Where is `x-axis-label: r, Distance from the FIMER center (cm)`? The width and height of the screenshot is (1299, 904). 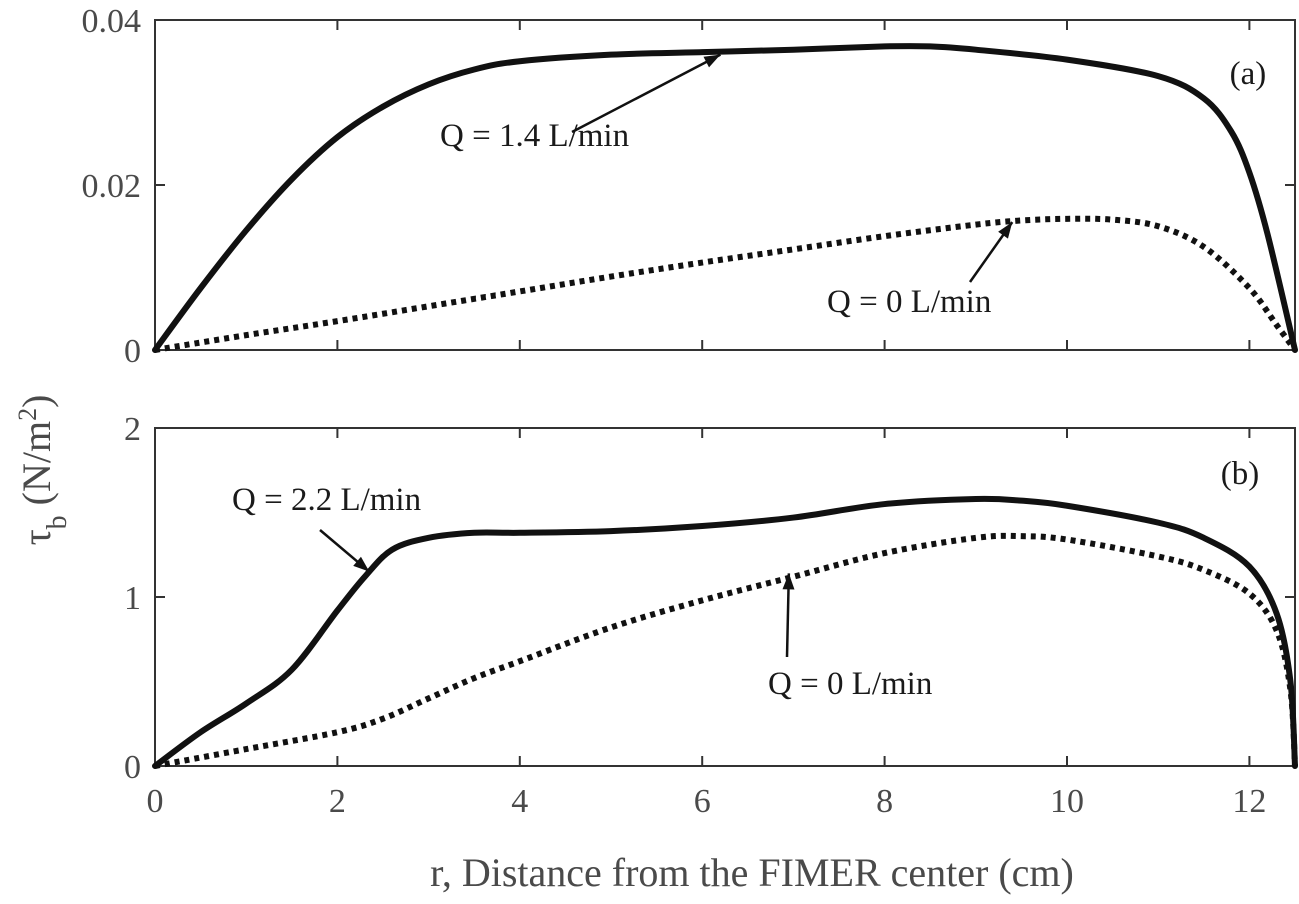 x-axis-label: r, Distance from the FIMER center (cm) is located at coordinates (752, 872).